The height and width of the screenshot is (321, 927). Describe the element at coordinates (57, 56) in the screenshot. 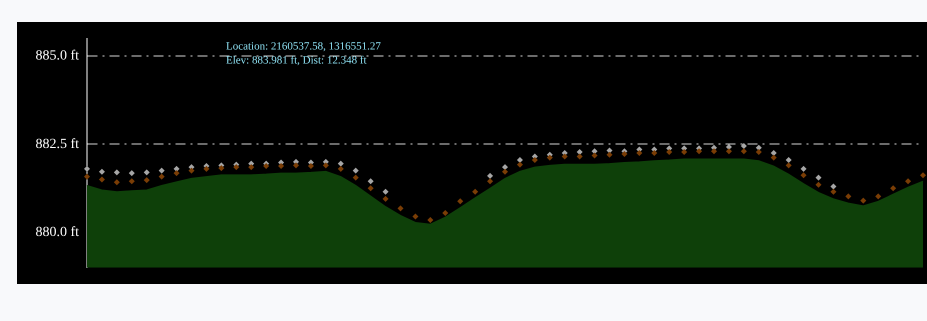

I see `y-tick-label: 885.0 ft` at that location.